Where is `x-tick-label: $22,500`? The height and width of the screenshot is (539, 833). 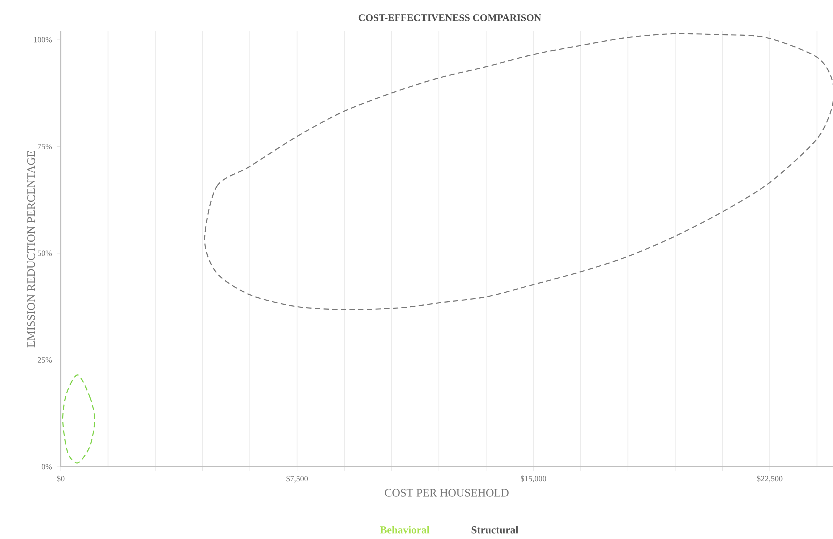 x-tick-label: $22,500 is located at coordinates (770, 479).